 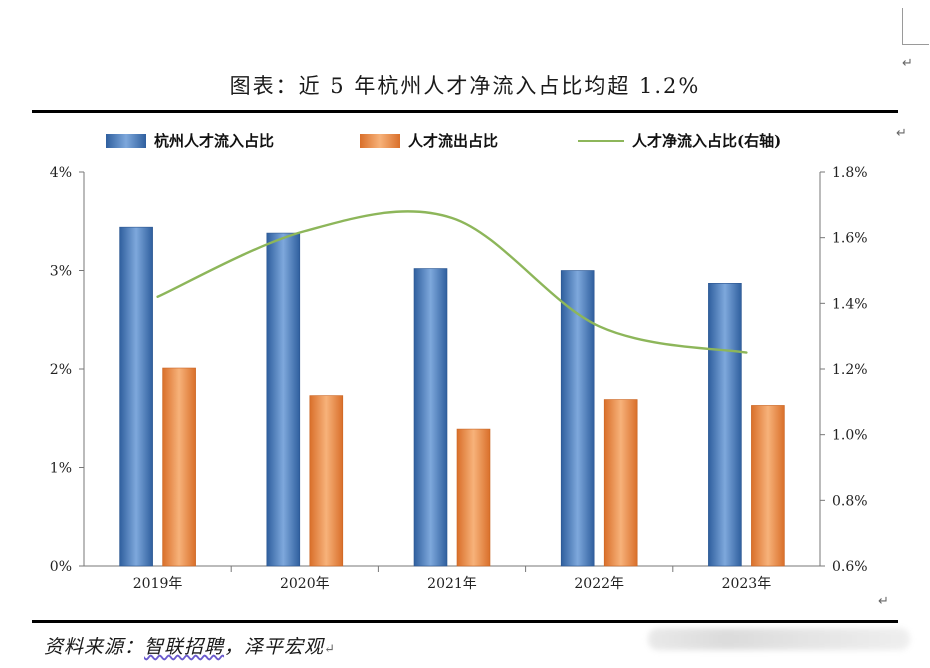 I want to click on y-right-tick-label: 1.0%, so click(x=850, y=436).